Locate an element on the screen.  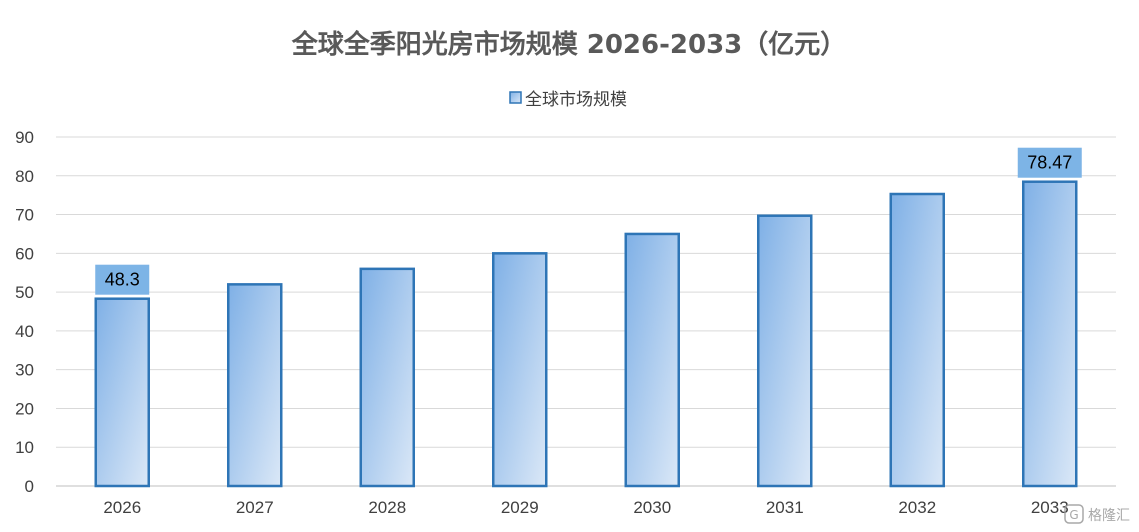
gelonghui-logo-icon is located at coordinates (1074, 514).